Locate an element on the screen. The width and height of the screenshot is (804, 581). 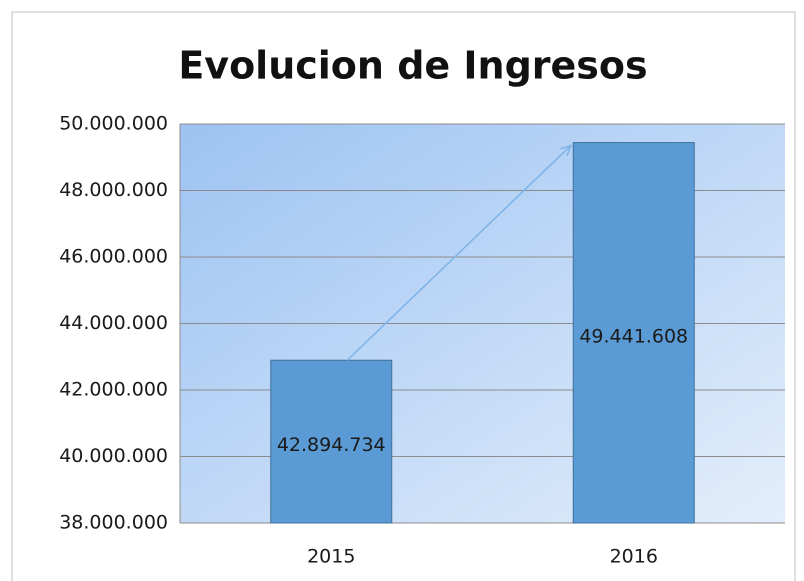
y-tick-label: 44.000.000 is located at coordinates (113, 323).